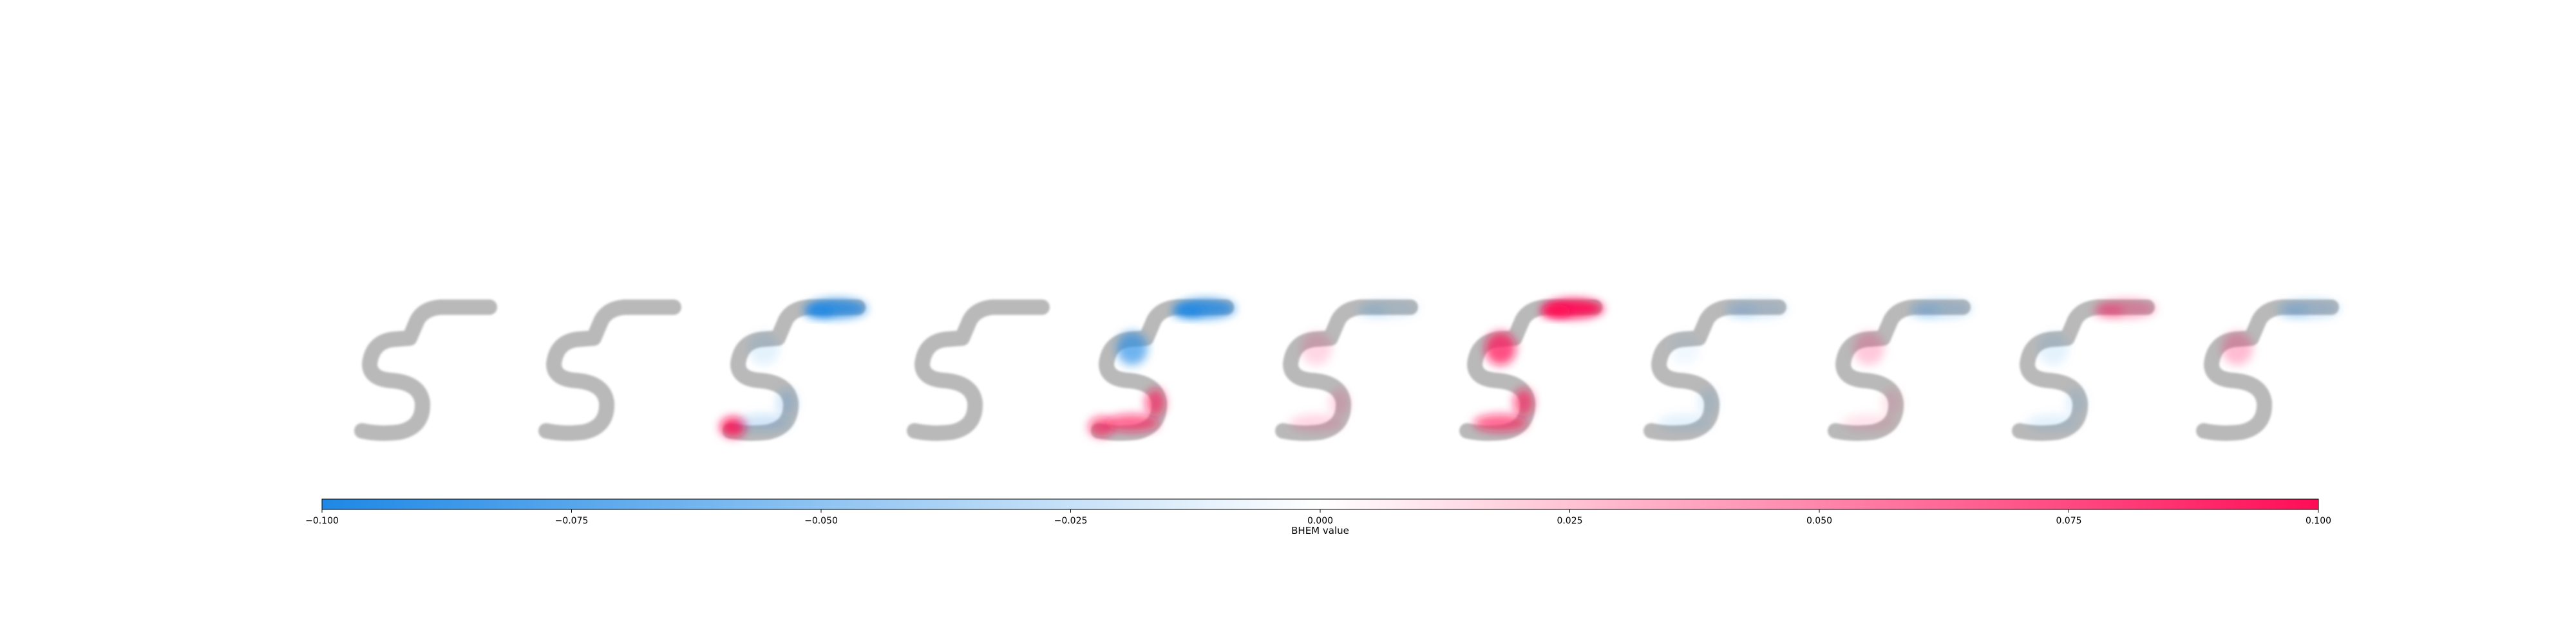 Image resolution: width=2576 pixels, height=644 pixels. I want to click on colorbar-tick-label: −0.075, so click(572, 521).